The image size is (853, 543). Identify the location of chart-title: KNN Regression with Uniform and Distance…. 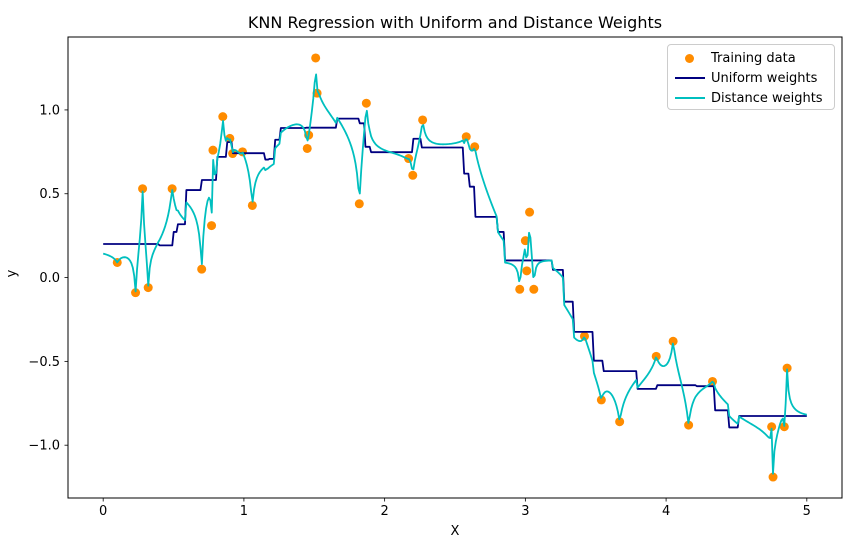
(455, 22).